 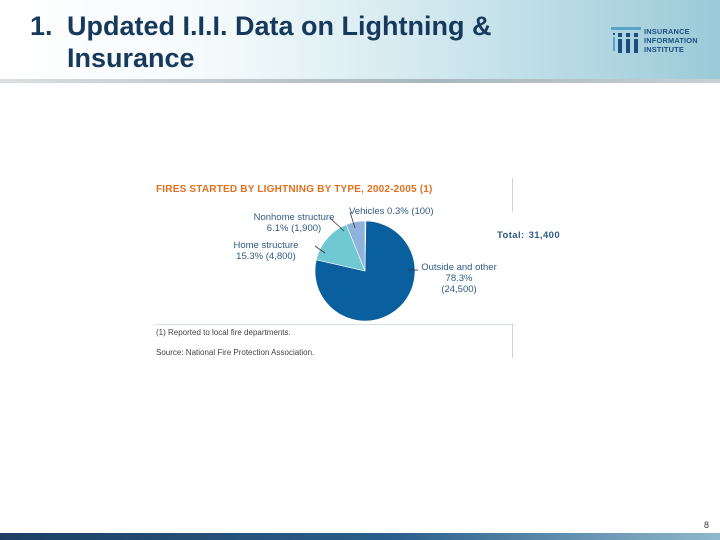 I want to click on title-divider, so click(x=360, y=81).